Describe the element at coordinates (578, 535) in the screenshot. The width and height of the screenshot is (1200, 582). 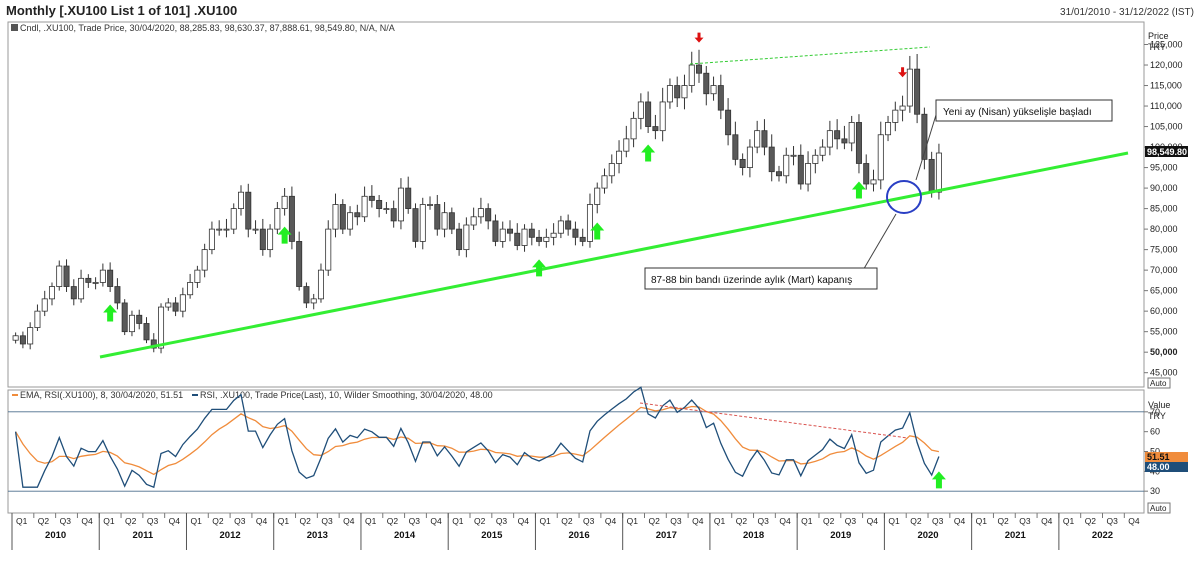
I see `year-label: 2016` at that location.